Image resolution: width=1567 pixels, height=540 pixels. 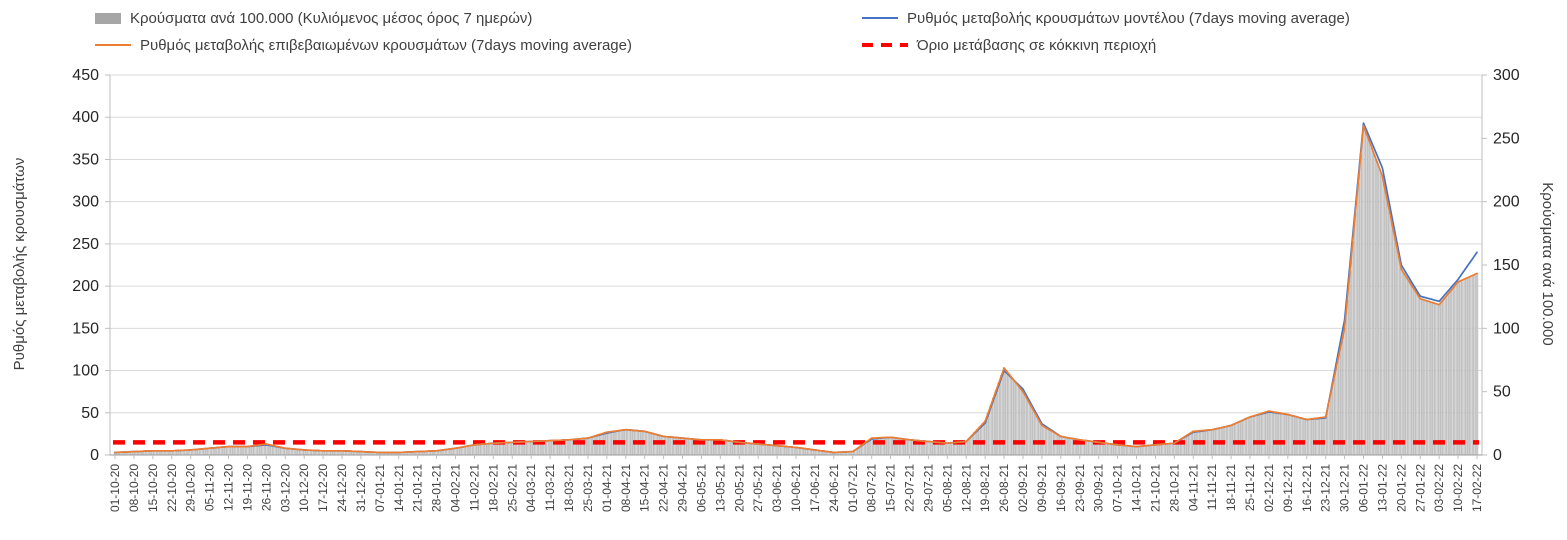 I want to click on svg-text: 11-03-21, so click(x=550, y=487).